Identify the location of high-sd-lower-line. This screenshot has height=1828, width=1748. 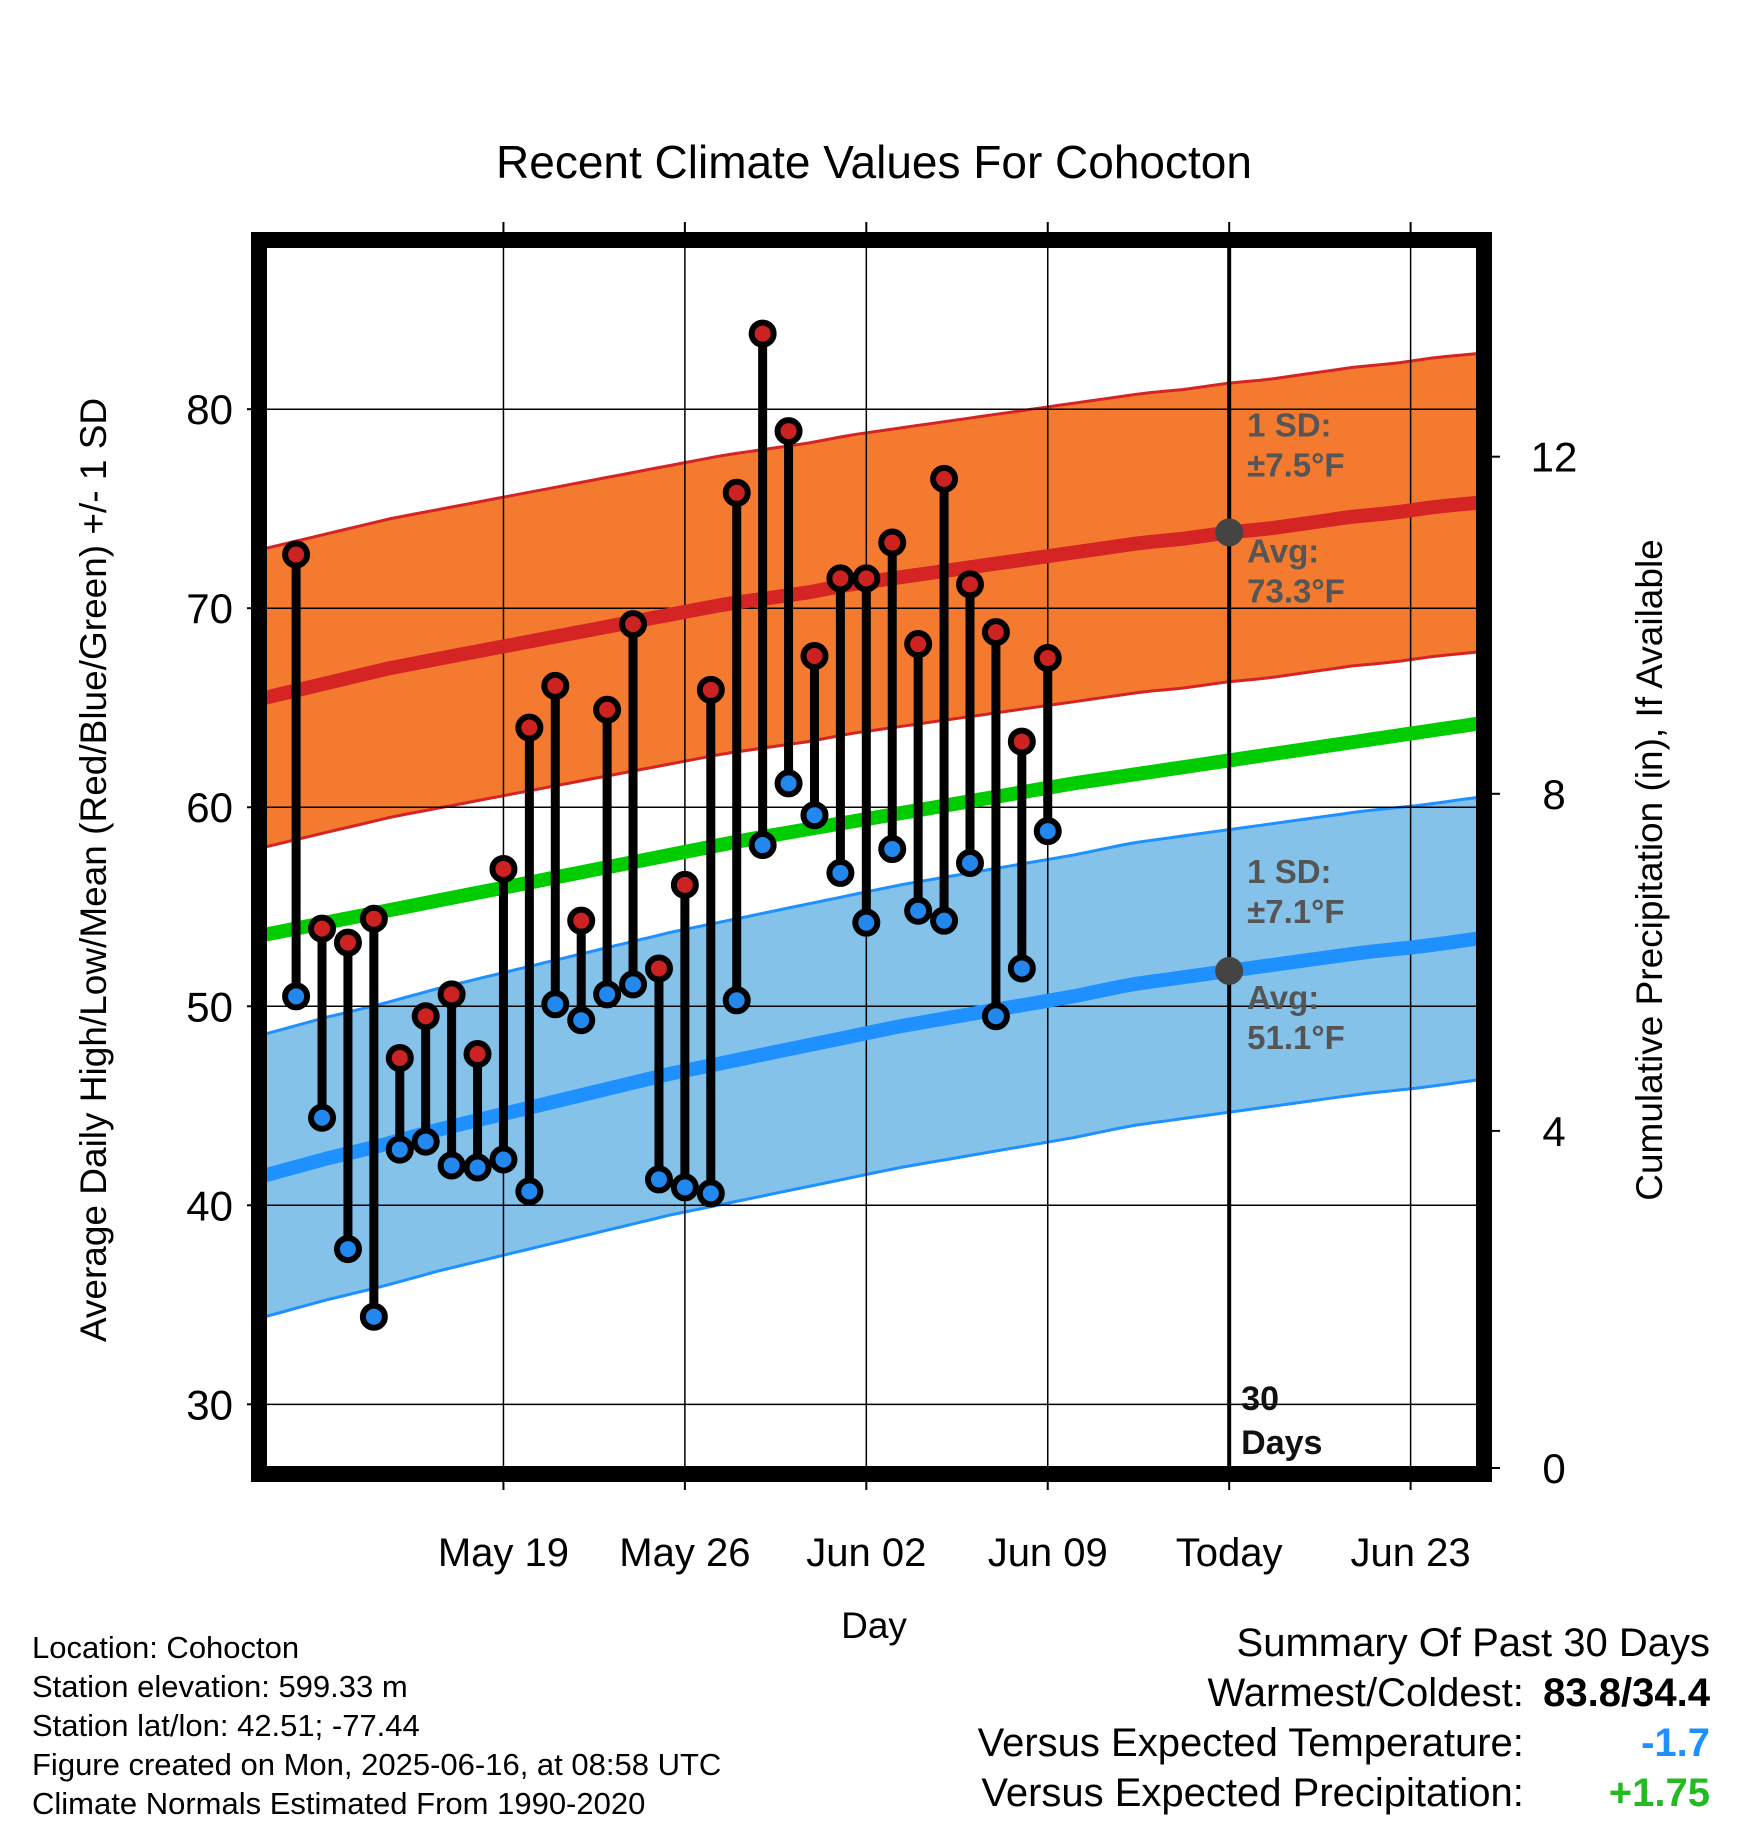
(871, 749).